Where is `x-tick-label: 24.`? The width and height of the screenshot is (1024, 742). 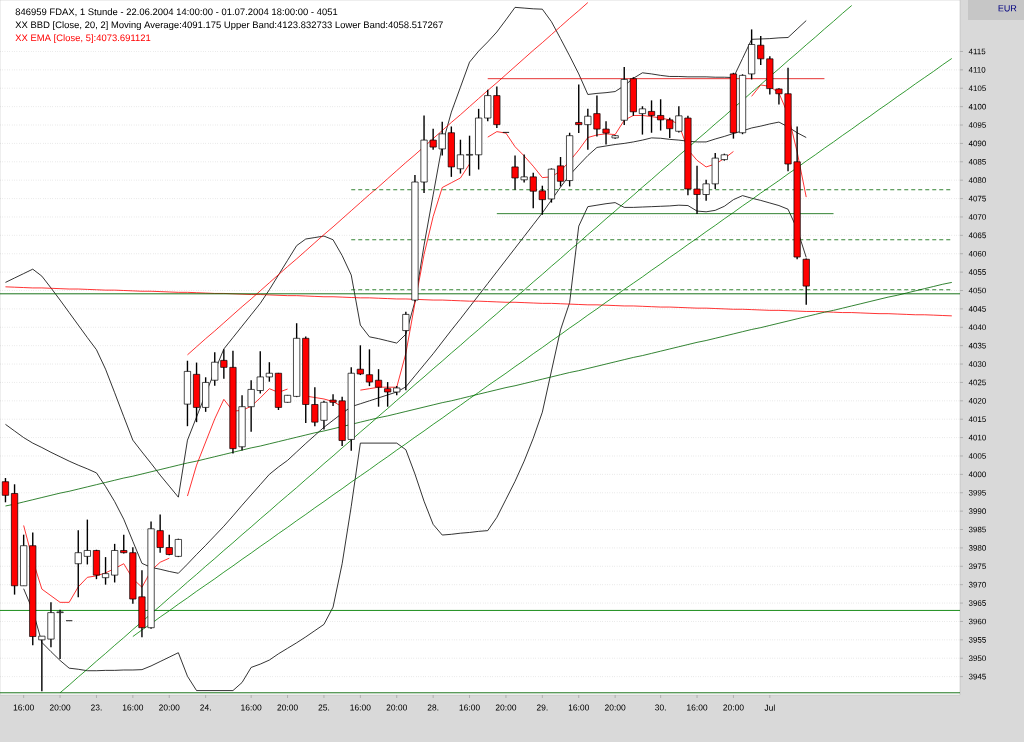
x-tick-label: 24. is located at coordinates (205, 707).